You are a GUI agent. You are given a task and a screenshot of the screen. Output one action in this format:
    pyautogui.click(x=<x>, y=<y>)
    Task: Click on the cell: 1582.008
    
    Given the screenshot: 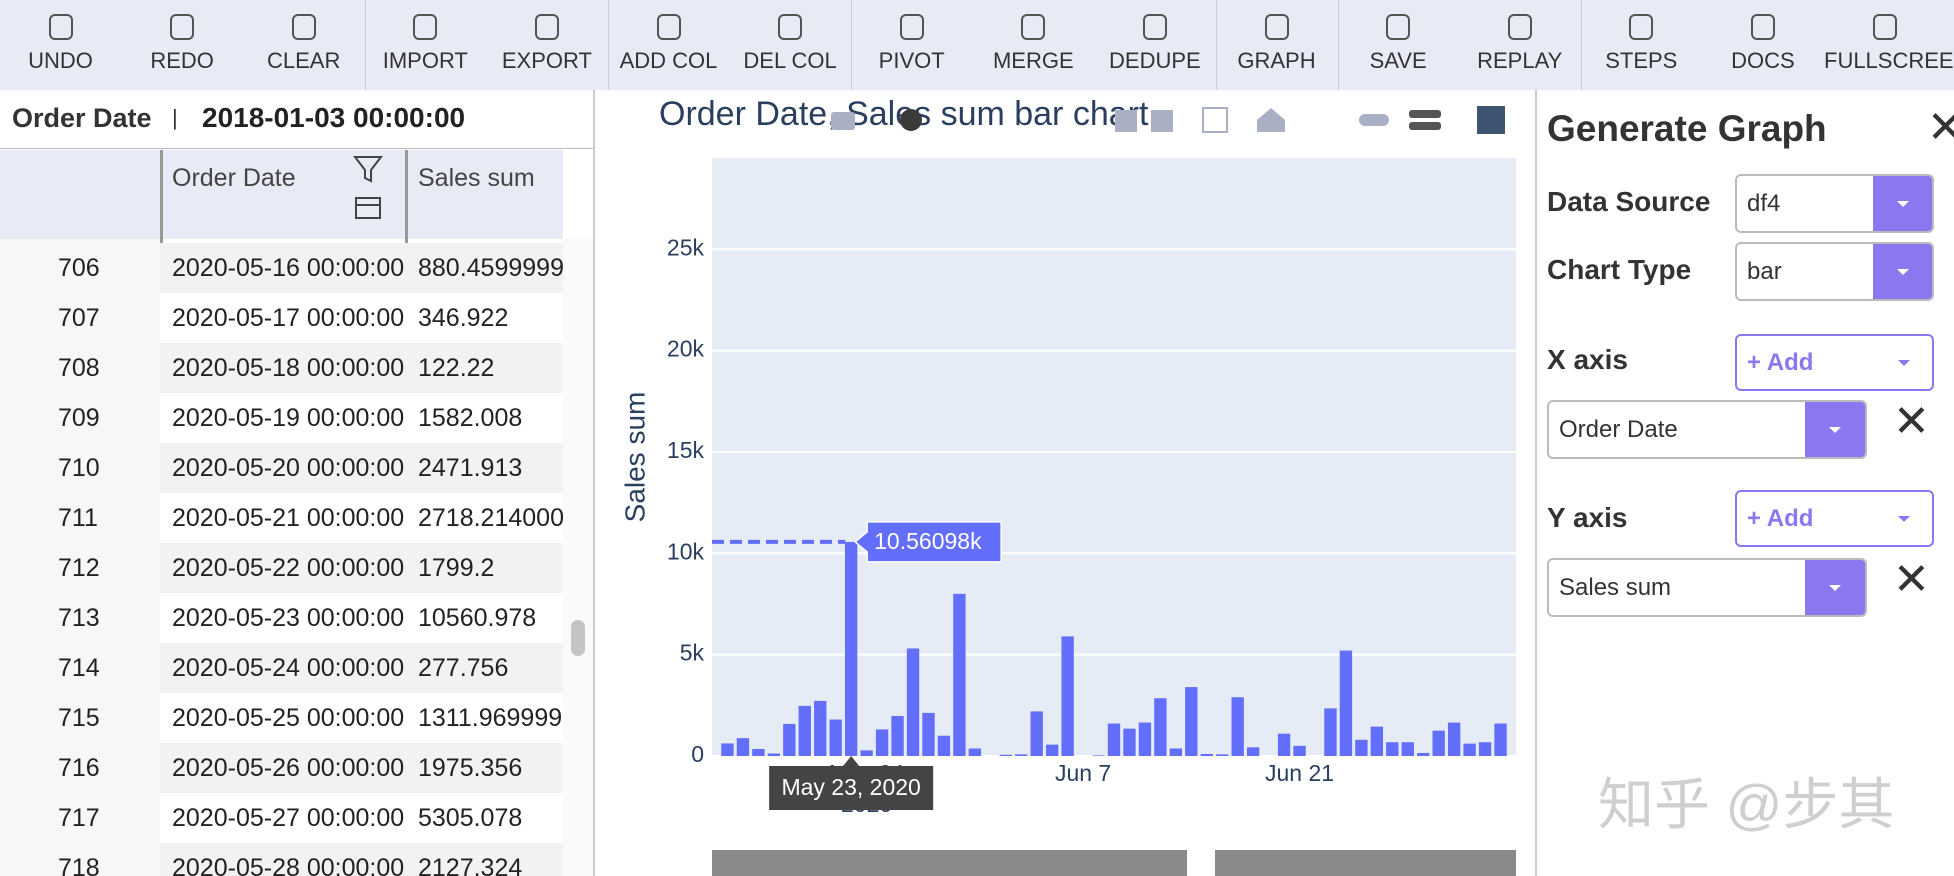 What is the action you would take?
    pyautogui.click(x=470, y=418)
    